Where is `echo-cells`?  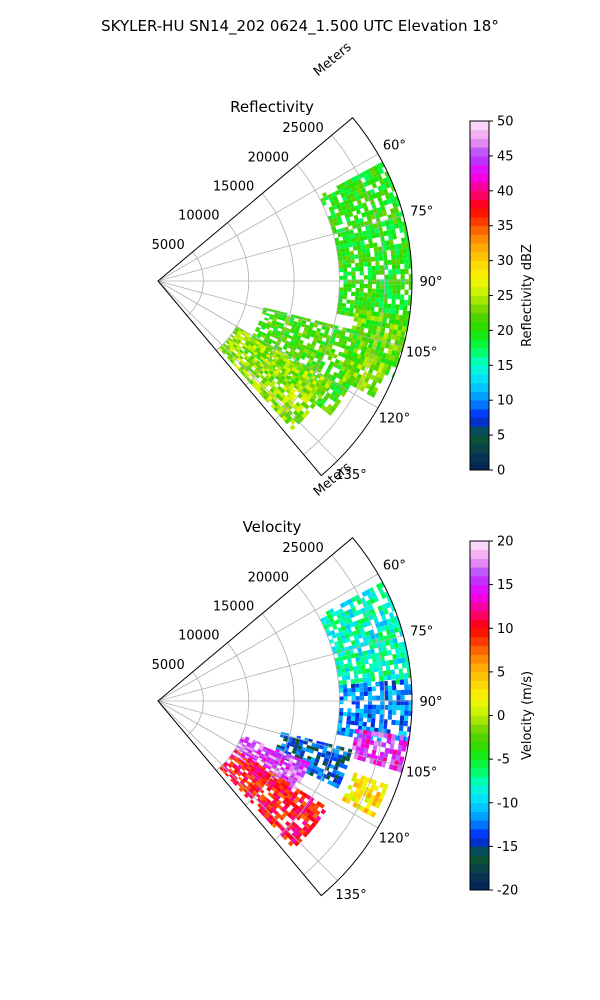
echo-cells is located at coordinates (315, 296).